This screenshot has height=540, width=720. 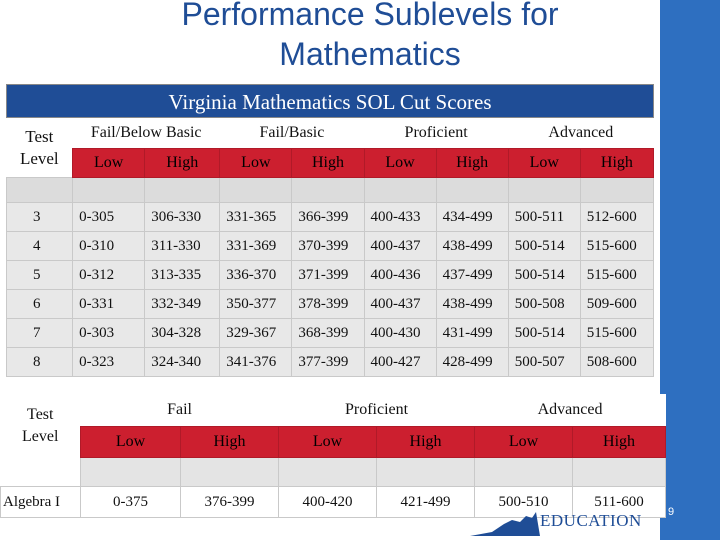 What do you see at coordinates (671, 512) in the screenshot?
I see `page-number: 9` at bounding box center [671, 512].